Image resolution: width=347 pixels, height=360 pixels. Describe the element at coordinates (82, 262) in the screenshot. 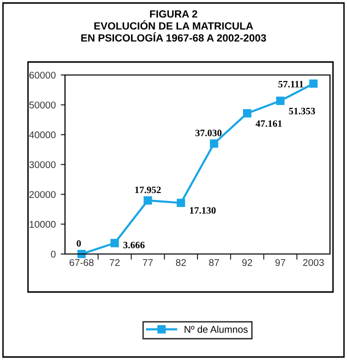

I see `x-tick-label: 67-68` at that location.